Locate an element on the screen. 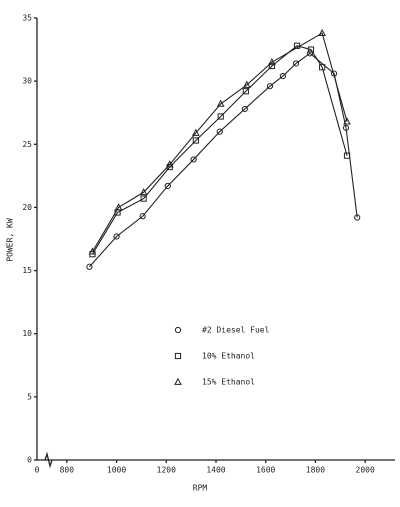 The image size is (400, 507). x-tick-label: 1600 is located at coordinates (265, 470).